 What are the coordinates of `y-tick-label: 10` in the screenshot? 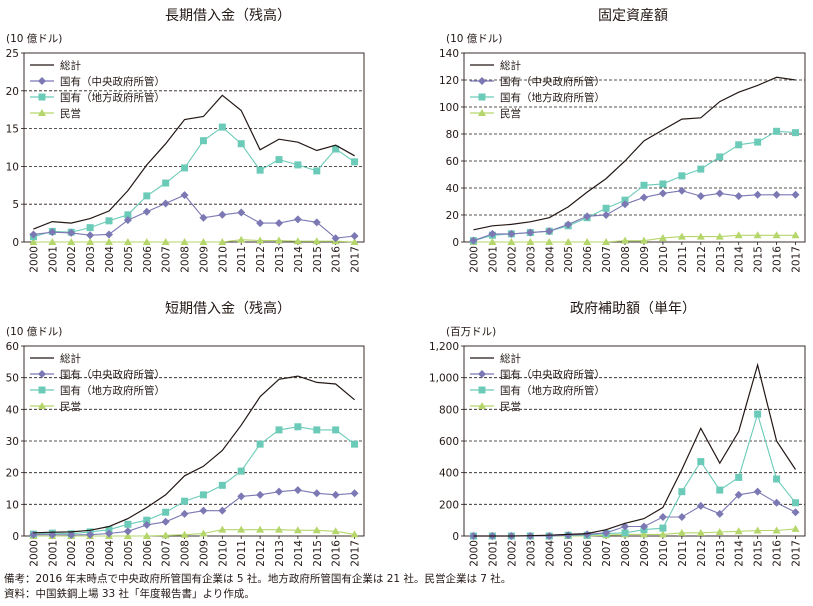 It's located at (12, 167).